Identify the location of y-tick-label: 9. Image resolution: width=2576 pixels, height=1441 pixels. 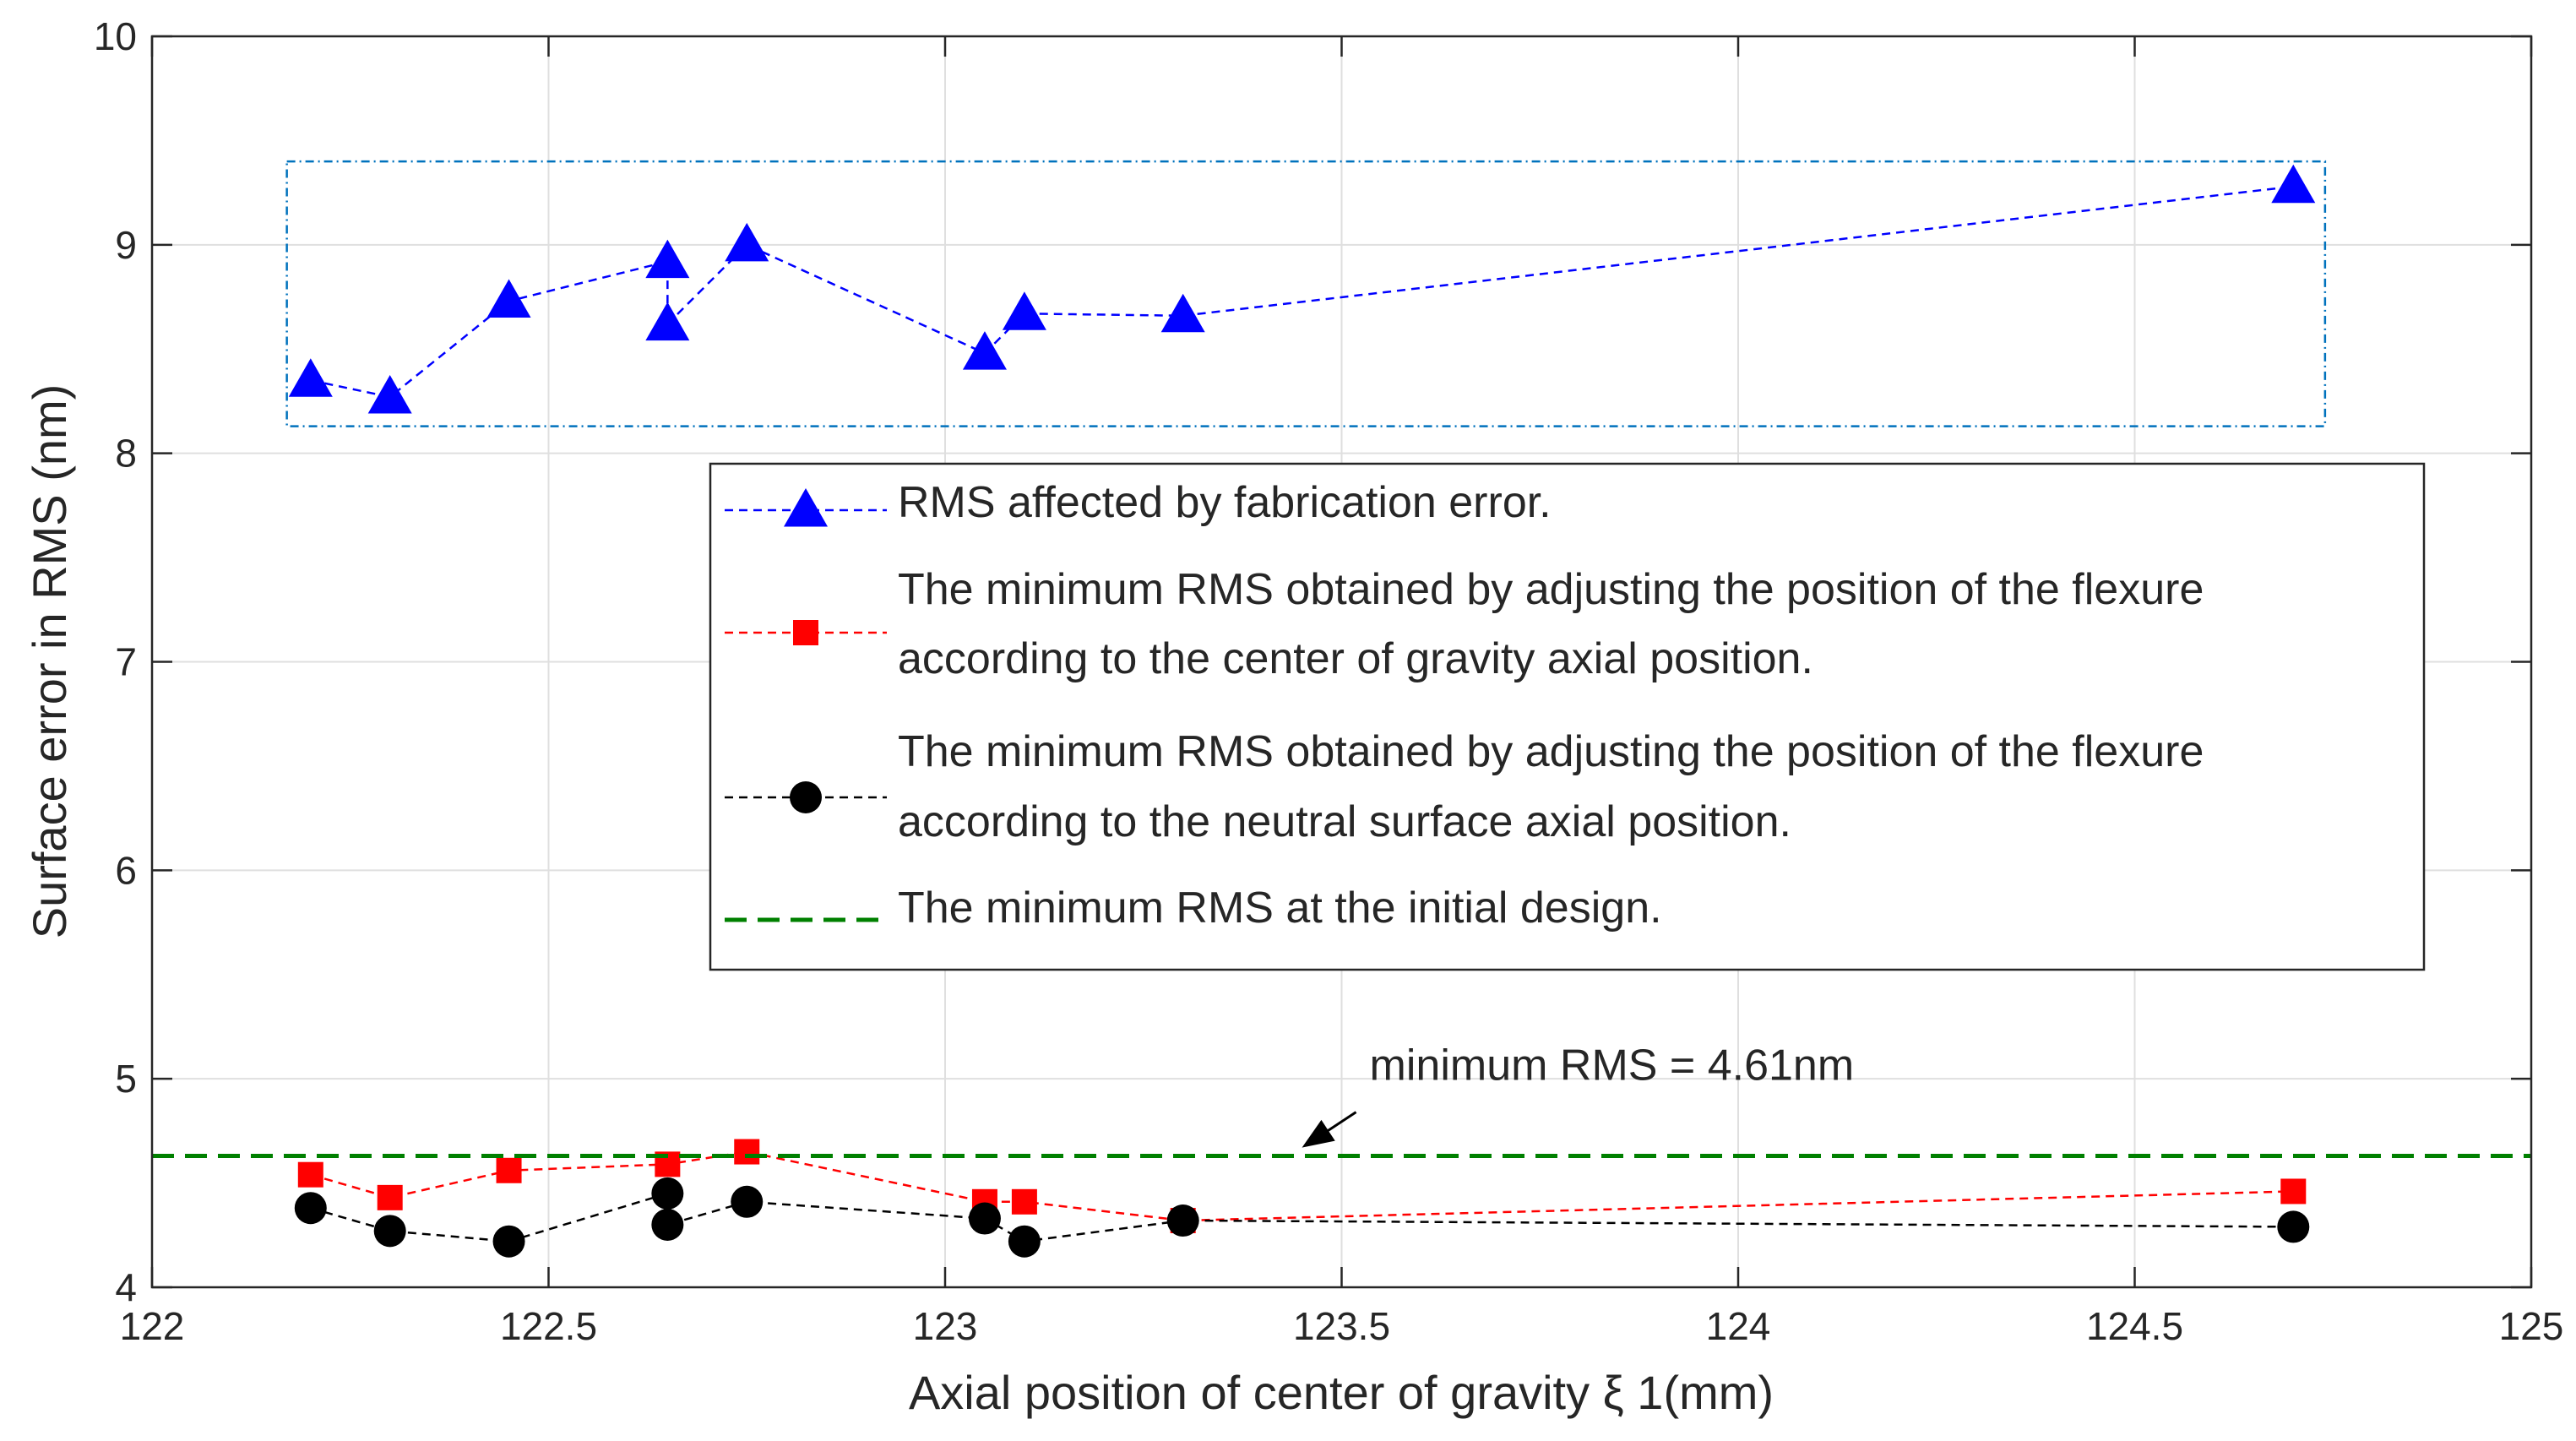
(126, 245).